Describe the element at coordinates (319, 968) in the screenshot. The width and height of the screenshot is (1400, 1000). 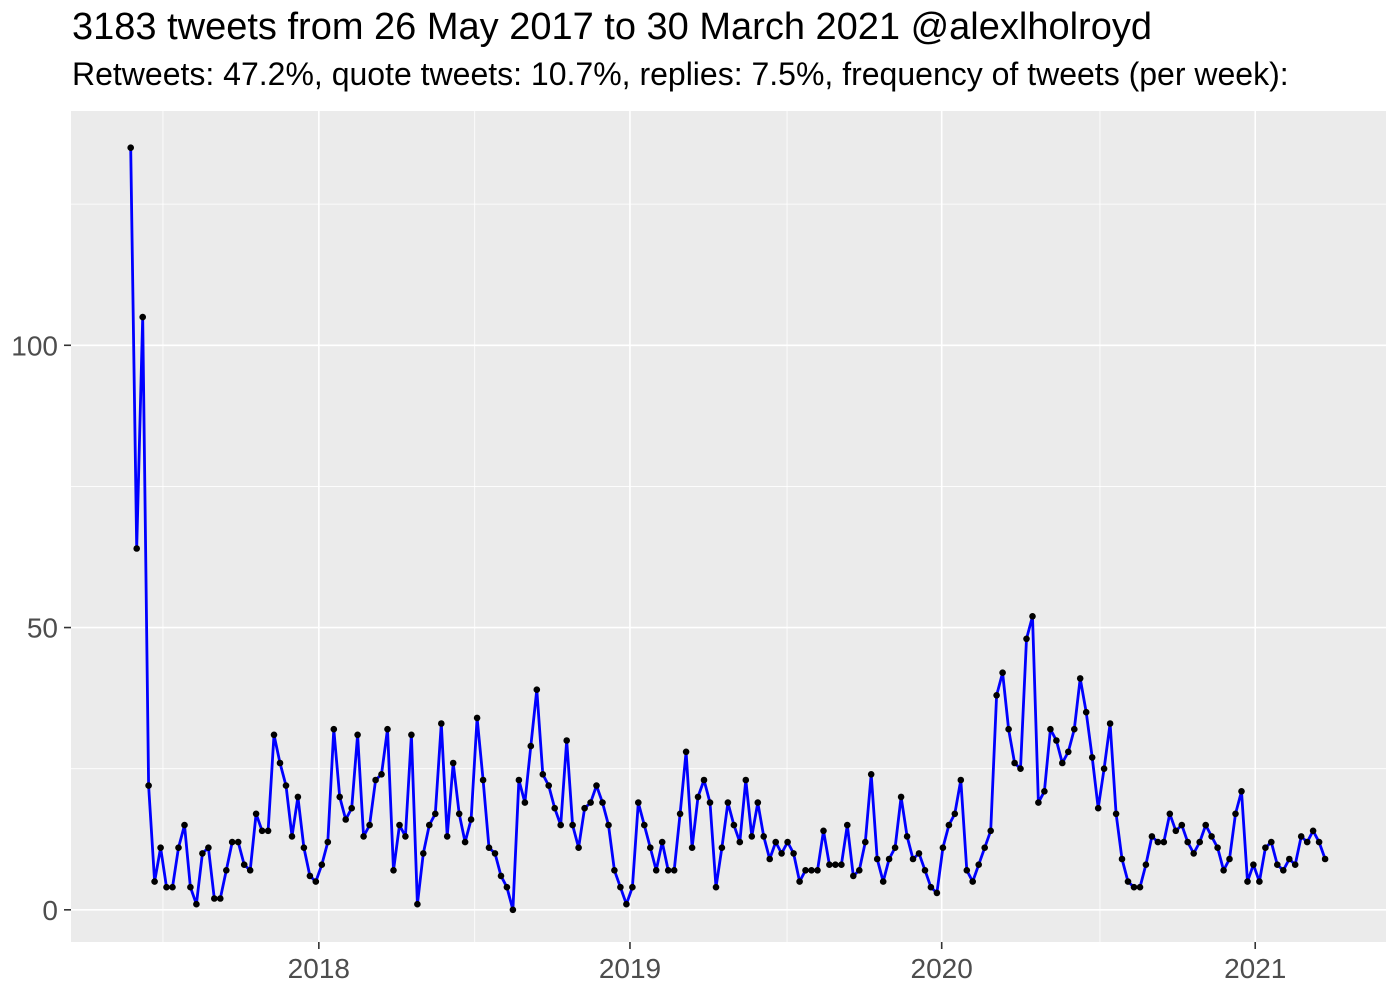
I see `x-tick-label: 2018` at that location.